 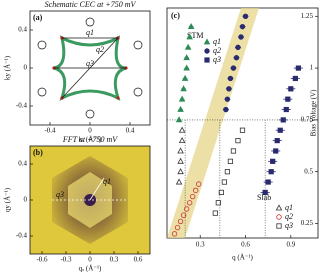 What do you see at coordinates (308, 171) in the screenshot?
I see `y-tick-label: 0.5` at bounding box center [308, 171].